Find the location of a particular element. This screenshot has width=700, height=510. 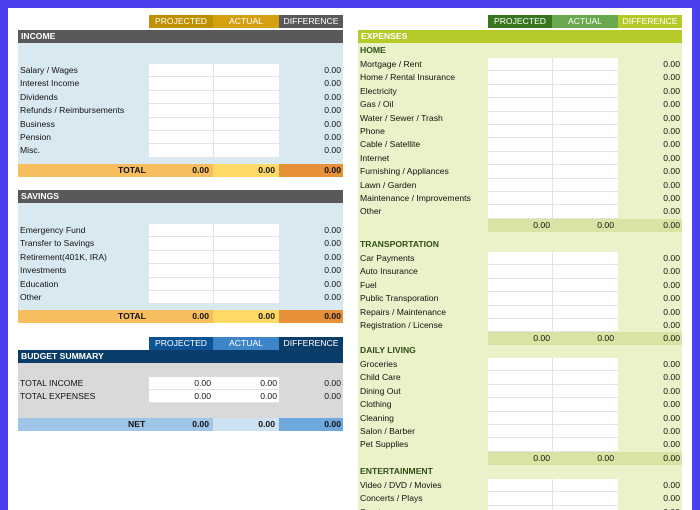

transportation-item-label: Fuel is located at coordinates (368, 284).